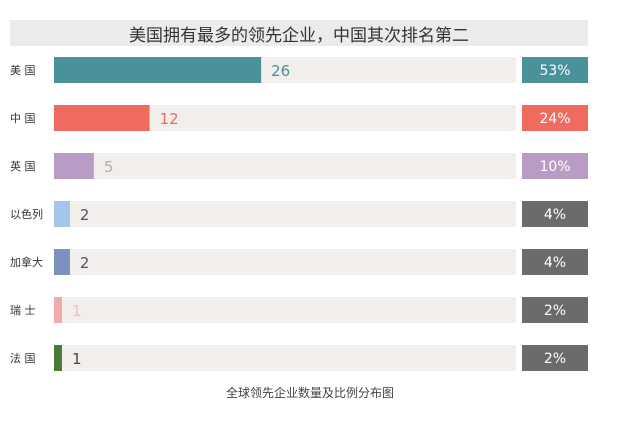  I want to click on percent-label: 10%, so click(554, 167).